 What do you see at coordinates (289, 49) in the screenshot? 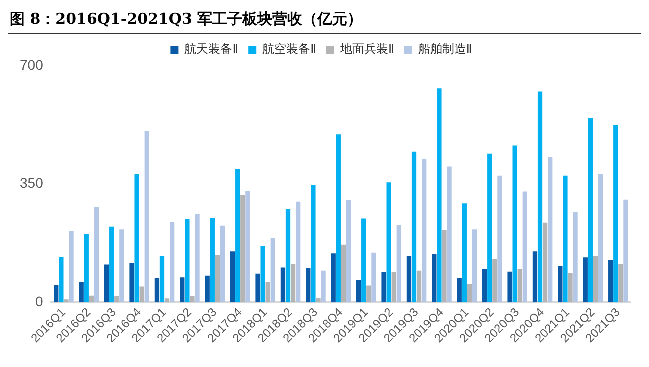
I see `legend-label: 航空装备Ⅱ` at bounding box center [289, 49].